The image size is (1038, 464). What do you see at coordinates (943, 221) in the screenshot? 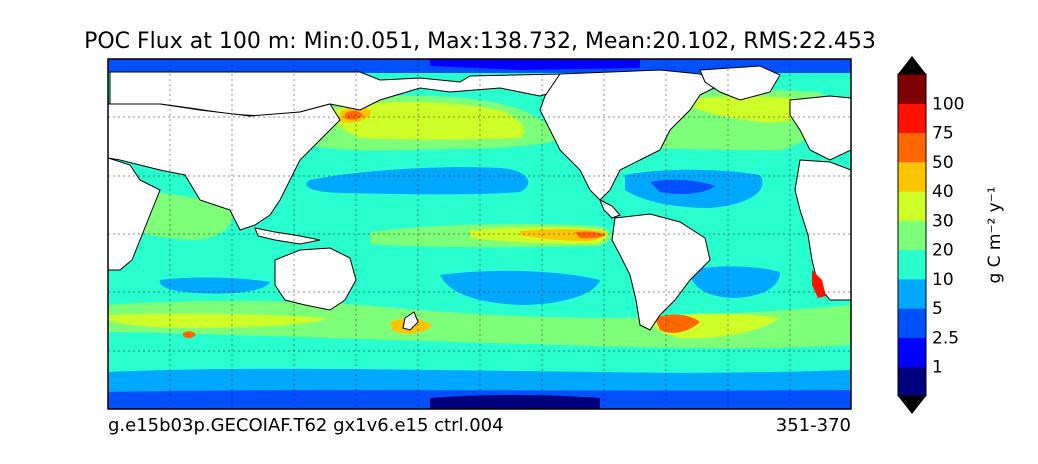
I see `colorbar-tick-label: 30` at bounding box center [943, 221].